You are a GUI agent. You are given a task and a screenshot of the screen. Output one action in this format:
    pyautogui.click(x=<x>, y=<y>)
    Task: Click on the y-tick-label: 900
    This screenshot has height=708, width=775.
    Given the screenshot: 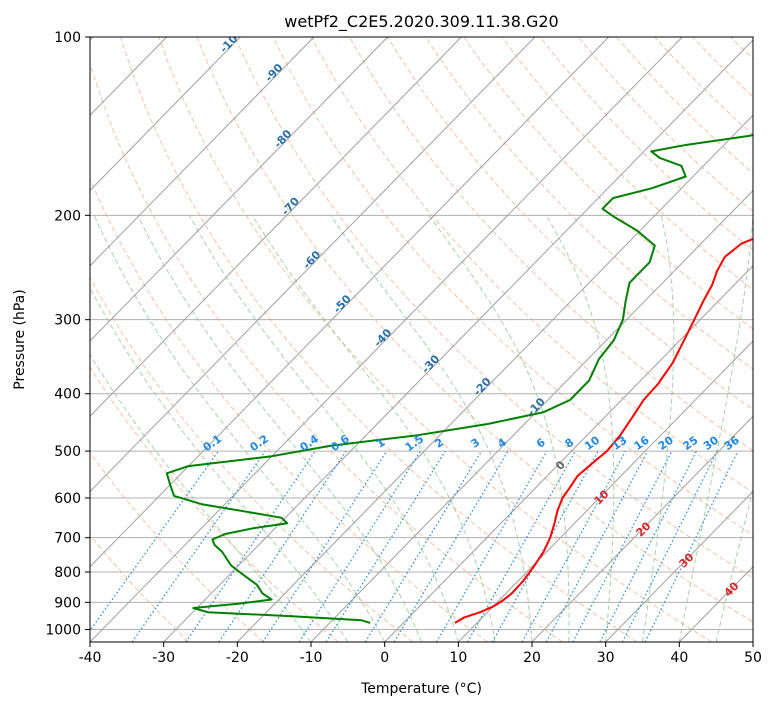 What is the action you would take?
    pyautogui.click(x=67, y=603)
    